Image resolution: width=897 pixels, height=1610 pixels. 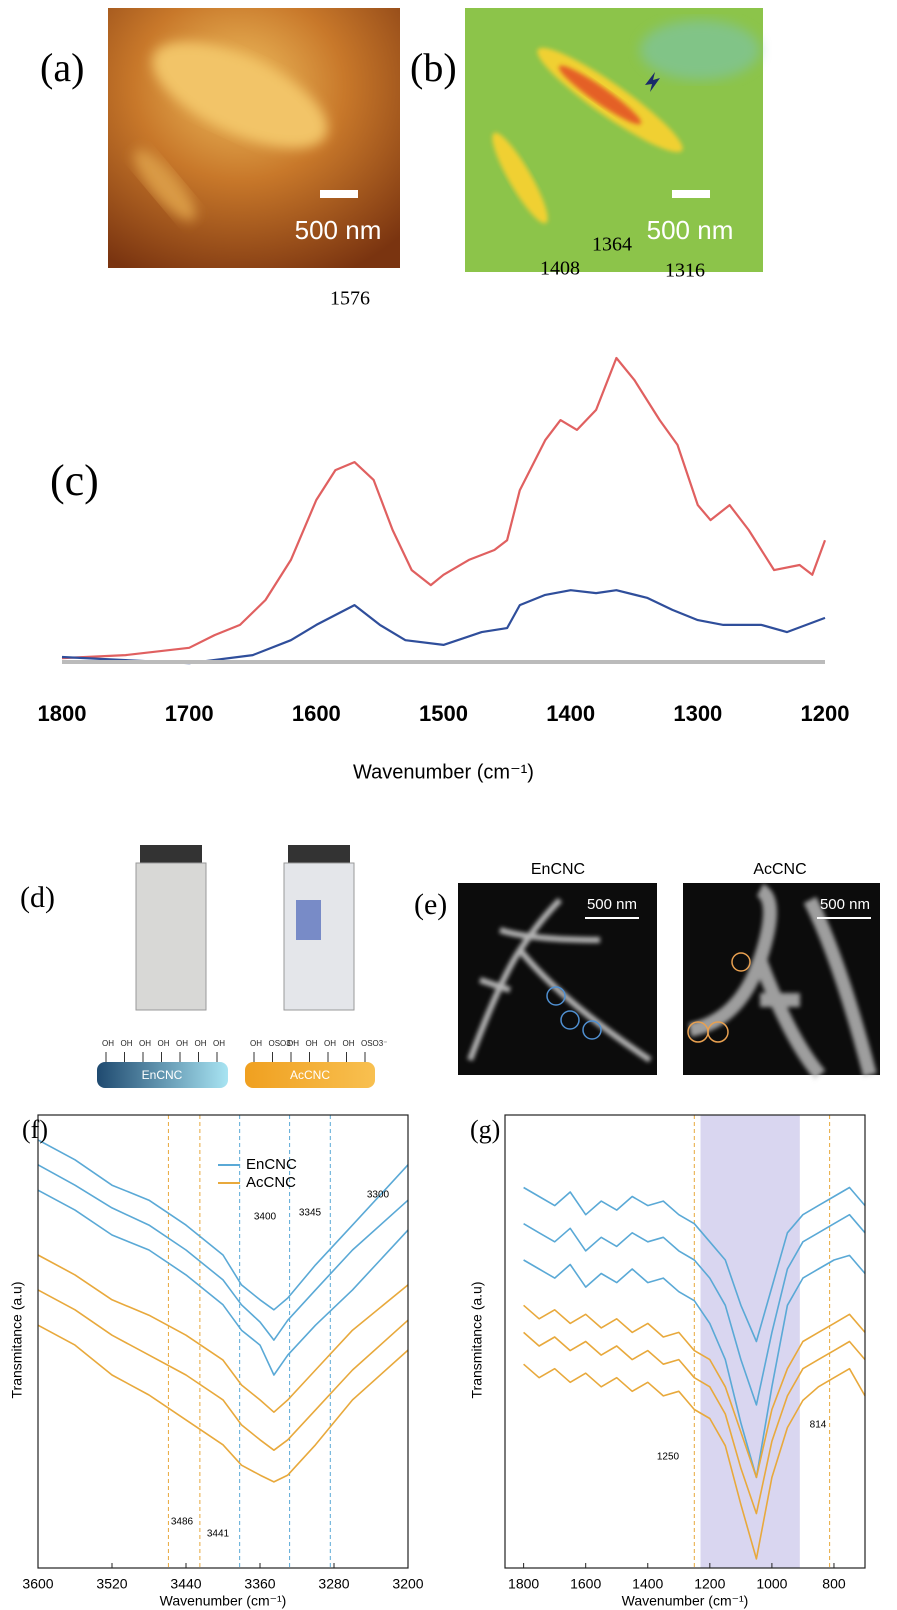 I want to click on tem-images, so click(x=669, y=981).